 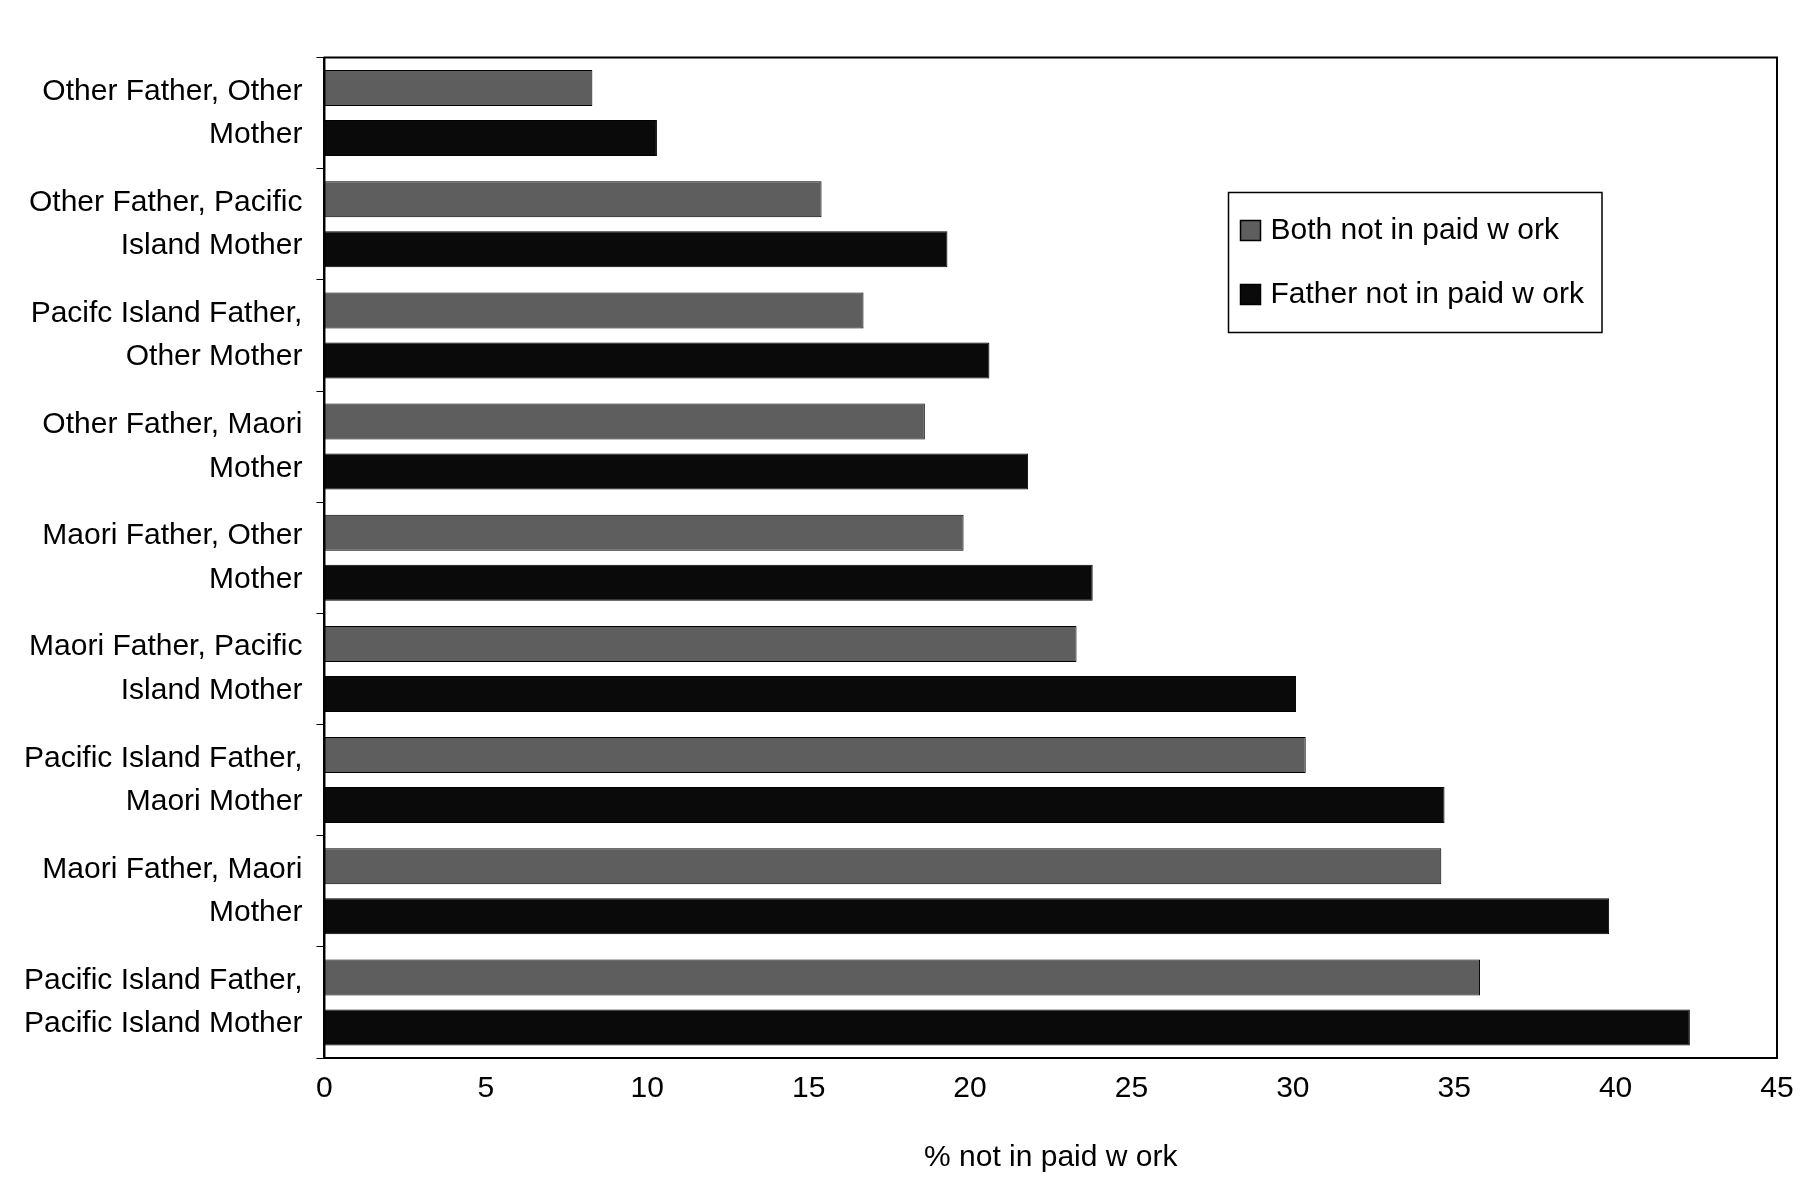 What do you see at coordinates (808, 1087) in the screenshot?
I see `x-tick-label: 15` at bounding box center [808, 1087].